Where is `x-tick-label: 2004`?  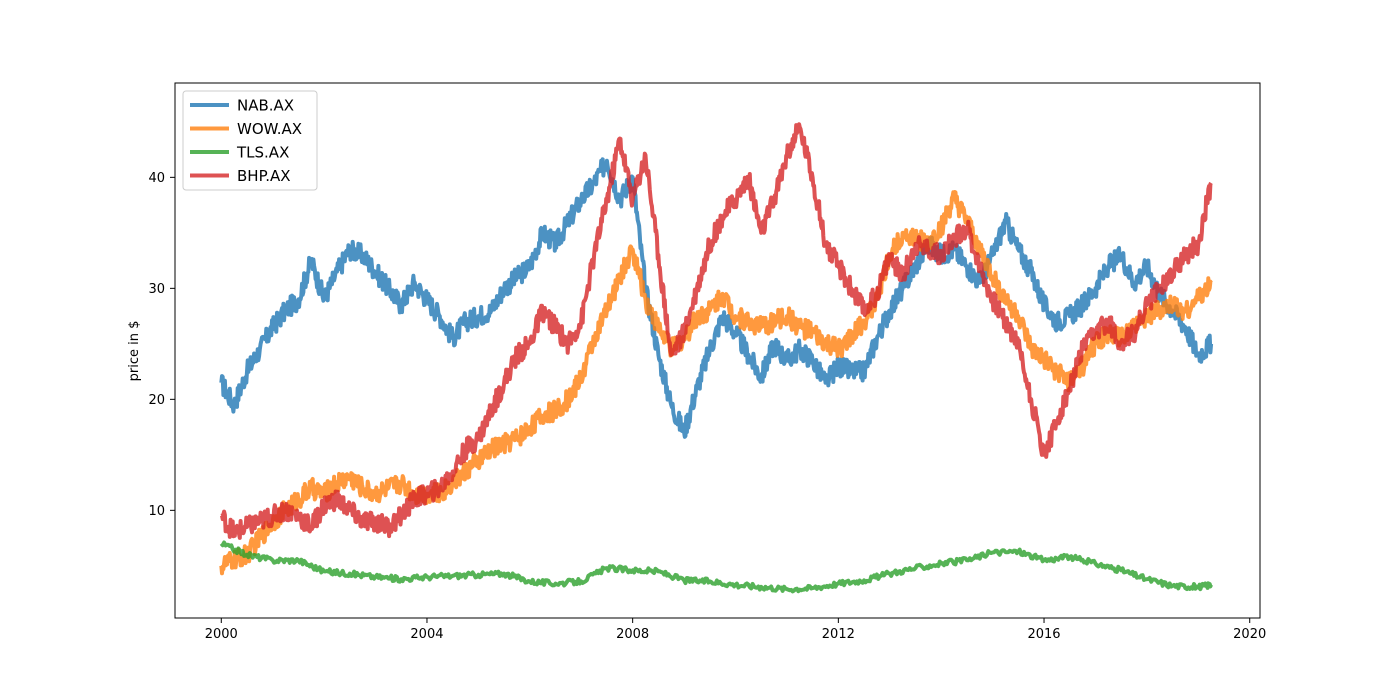 x-tick-label: 2004 is located at coordinates (426, 634).